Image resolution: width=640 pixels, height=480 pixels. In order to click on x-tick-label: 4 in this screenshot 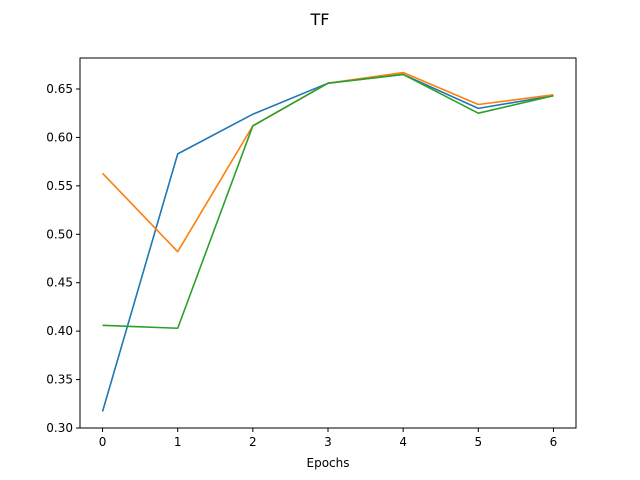, I will do `click(403, 442)`.